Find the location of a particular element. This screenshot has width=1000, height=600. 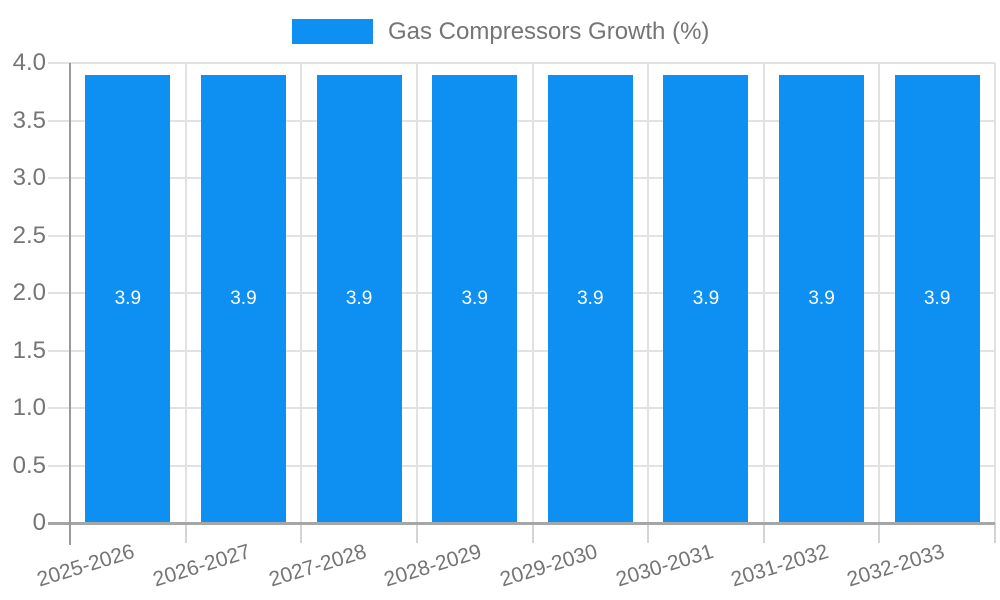

legend-label: Gas Compressors Growth (%) is located at coordinates (549, 31).